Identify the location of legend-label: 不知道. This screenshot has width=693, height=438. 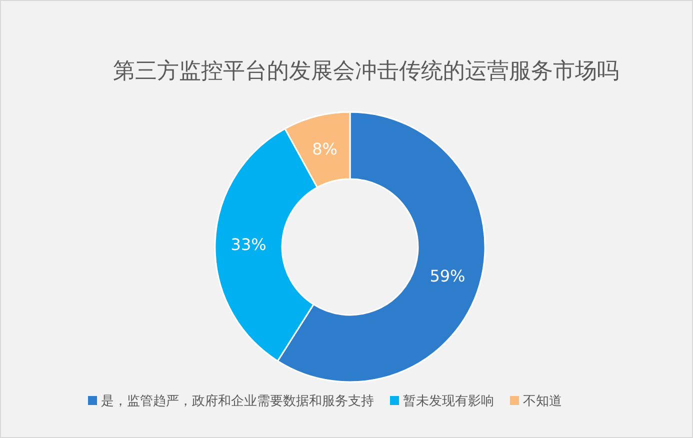
(542, 401).